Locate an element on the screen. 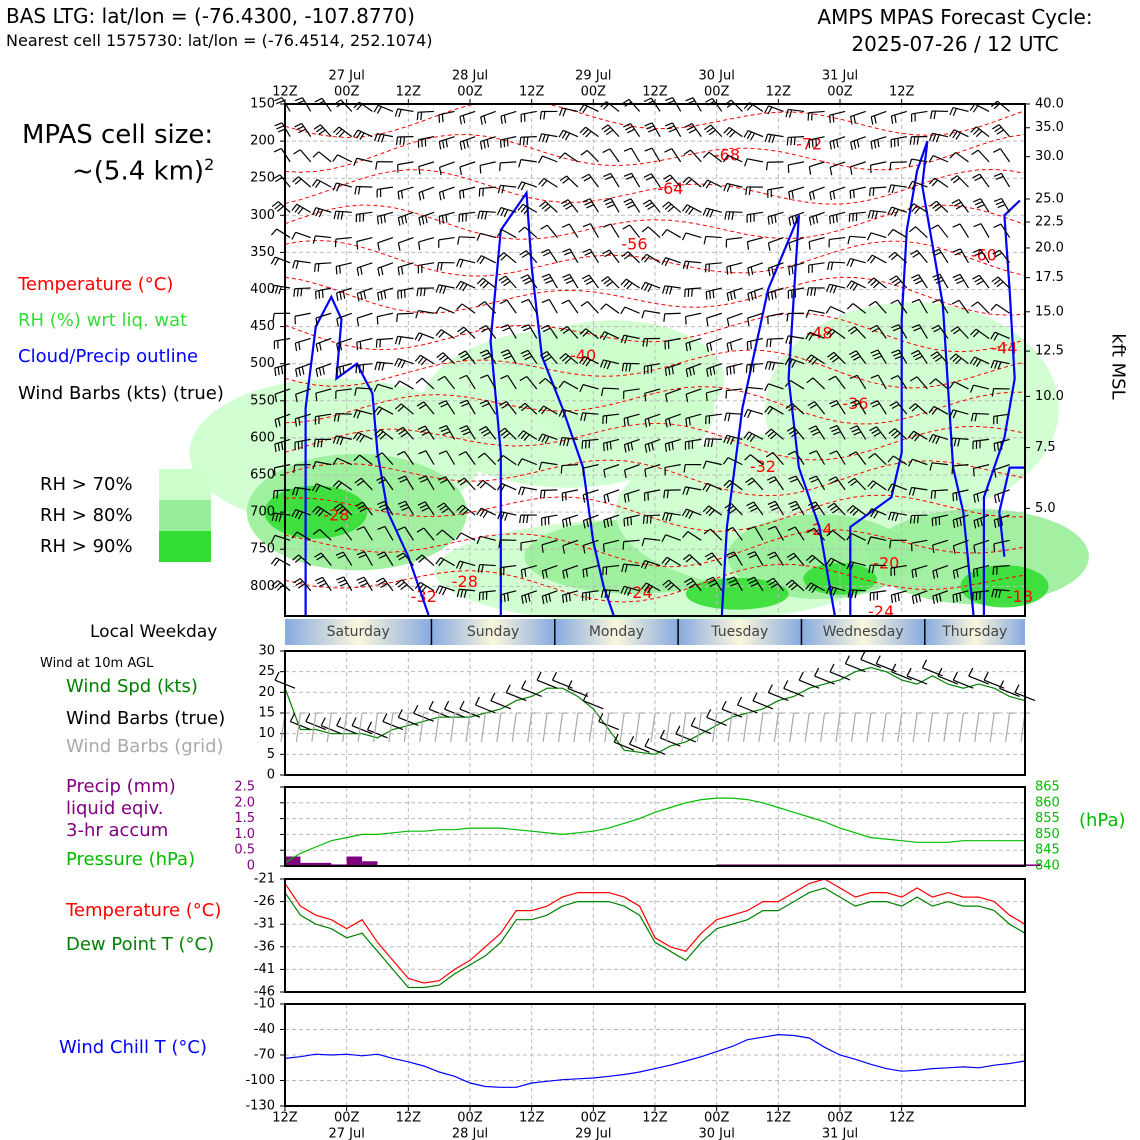 The height and width of the screenshot is (1140, 1140). temperature-contour-label: -48 is located at coordinates (819, 333).